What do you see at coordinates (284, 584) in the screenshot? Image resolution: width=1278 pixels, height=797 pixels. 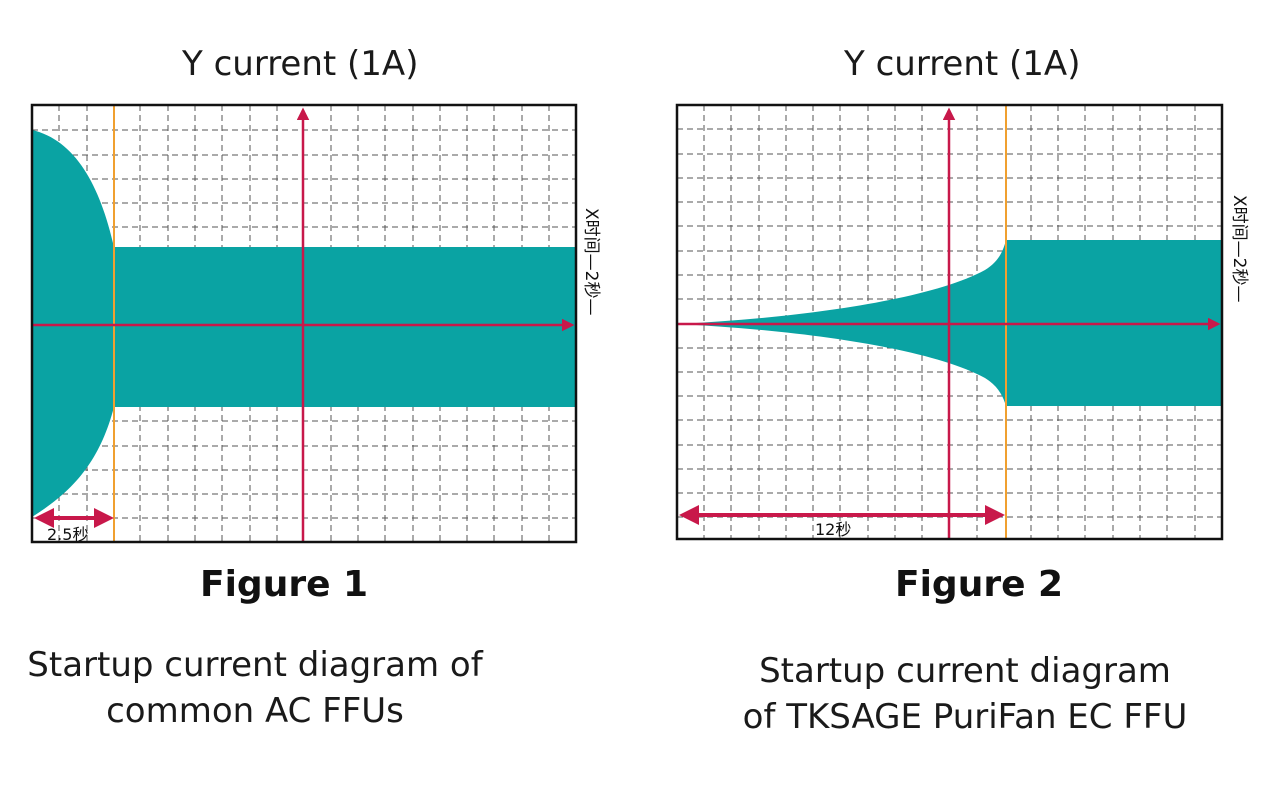 I see `figure1-label: Figure 1` at bounding box center [284, 584].